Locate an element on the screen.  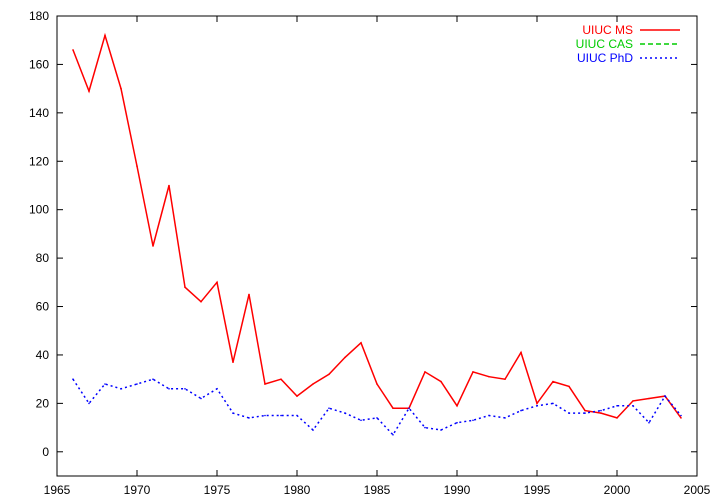
x-tick-label: 1995 is located at coordinates (537, 490).